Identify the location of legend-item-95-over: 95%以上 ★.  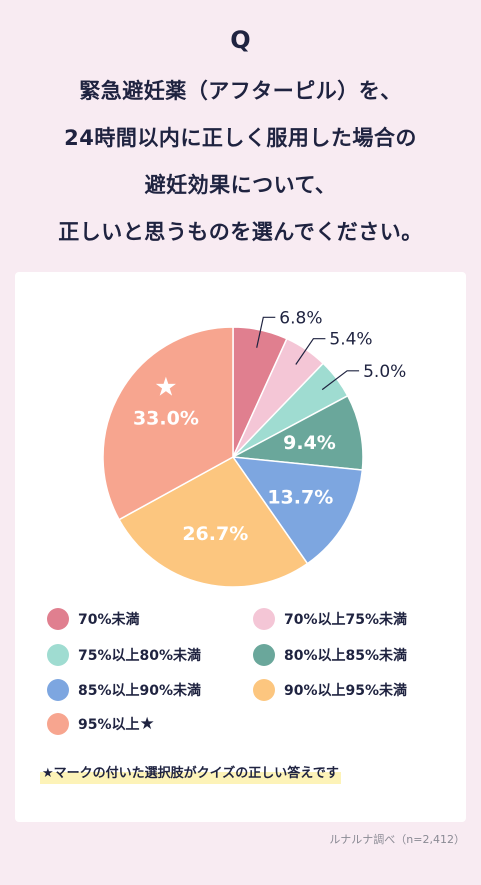
(101, 724).